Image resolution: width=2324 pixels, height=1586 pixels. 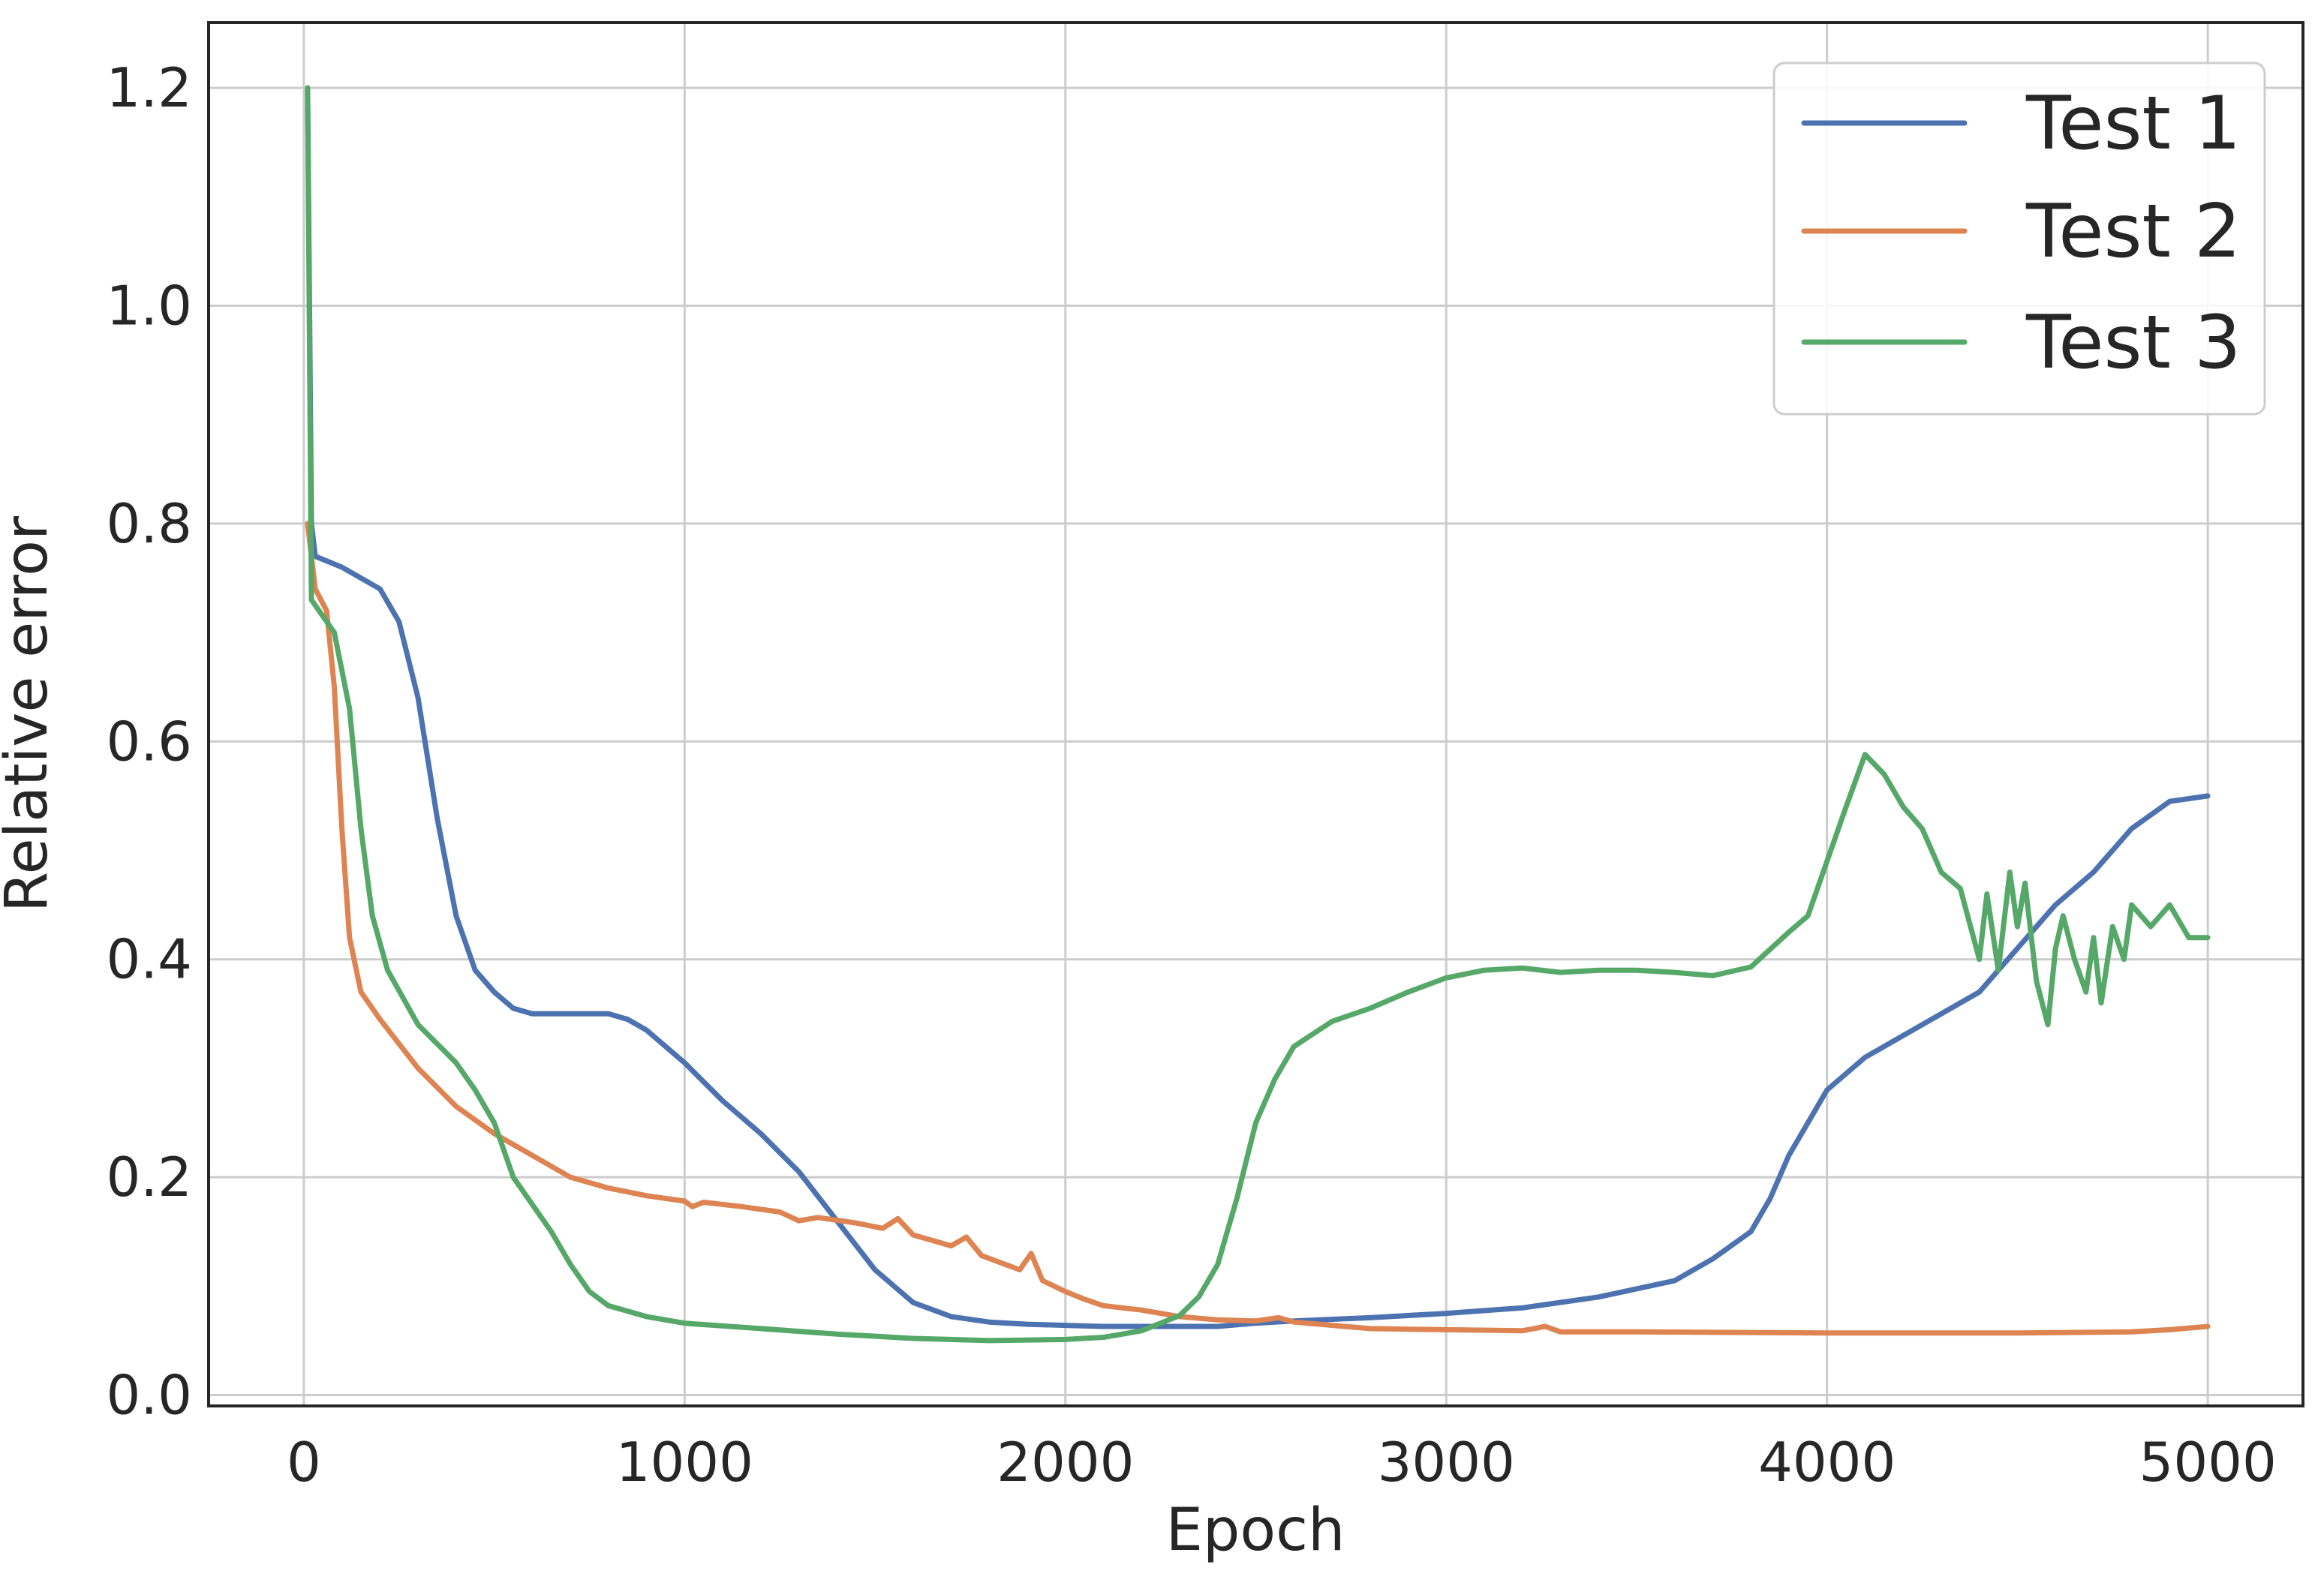 What do you see at coordinates (149, 1394) in the screenshot?
I see `y-tick-label: 0.0` at bounding box center [149, 1394].